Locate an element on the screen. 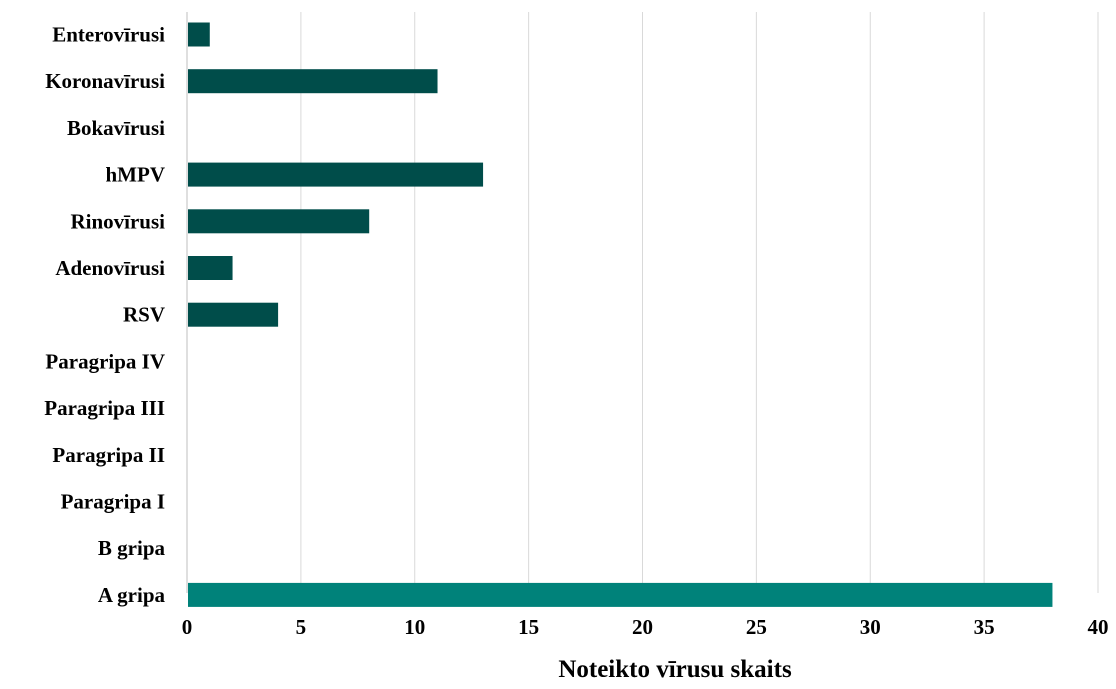 This screenshot has width=1116, height=689. category-label: Adenovīrusi is located at coordinates (110, 268).